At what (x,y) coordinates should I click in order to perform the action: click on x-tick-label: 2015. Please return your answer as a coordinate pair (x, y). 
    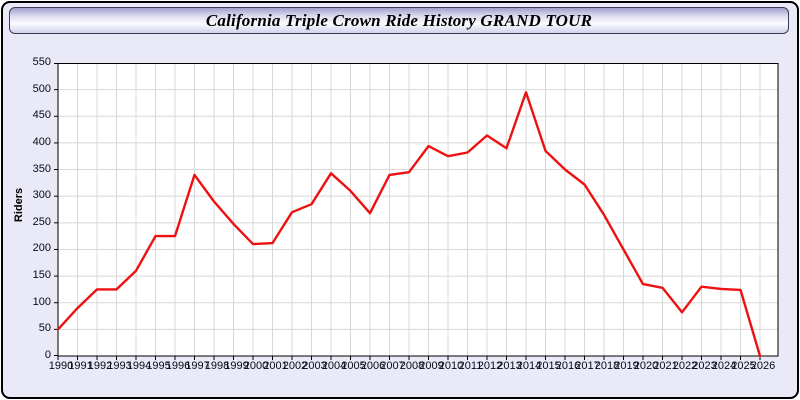
    Looking at the image, I should click on (548, 366).